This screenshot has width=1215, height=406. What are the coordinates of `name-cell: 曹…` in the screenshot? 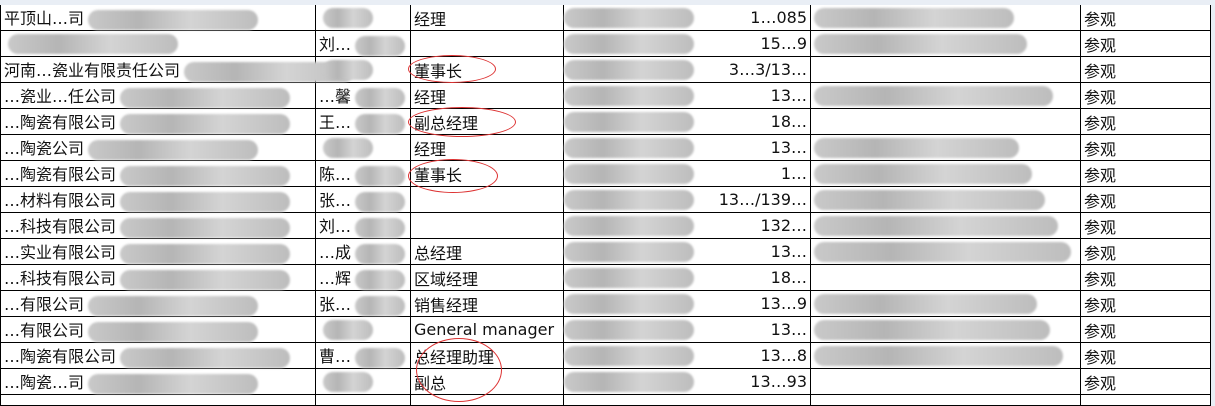 It's located at (363, 355).